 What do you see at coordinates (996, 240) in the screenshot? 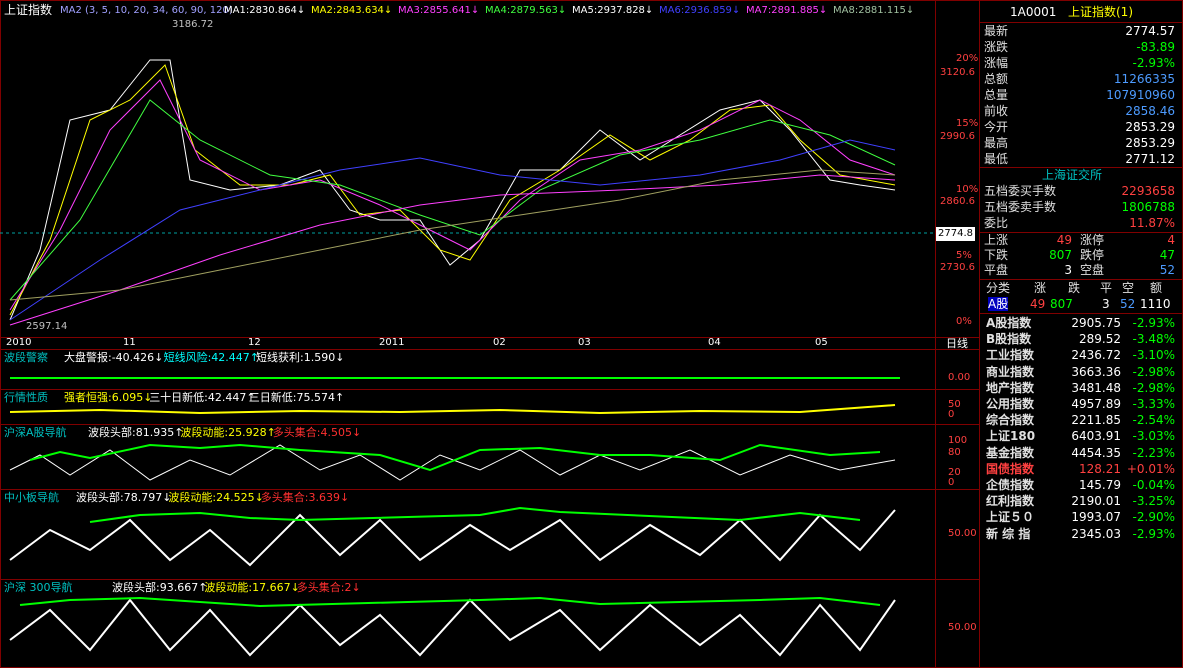
I see `breadth-label: 上涨` at bounding box center [996, 240].